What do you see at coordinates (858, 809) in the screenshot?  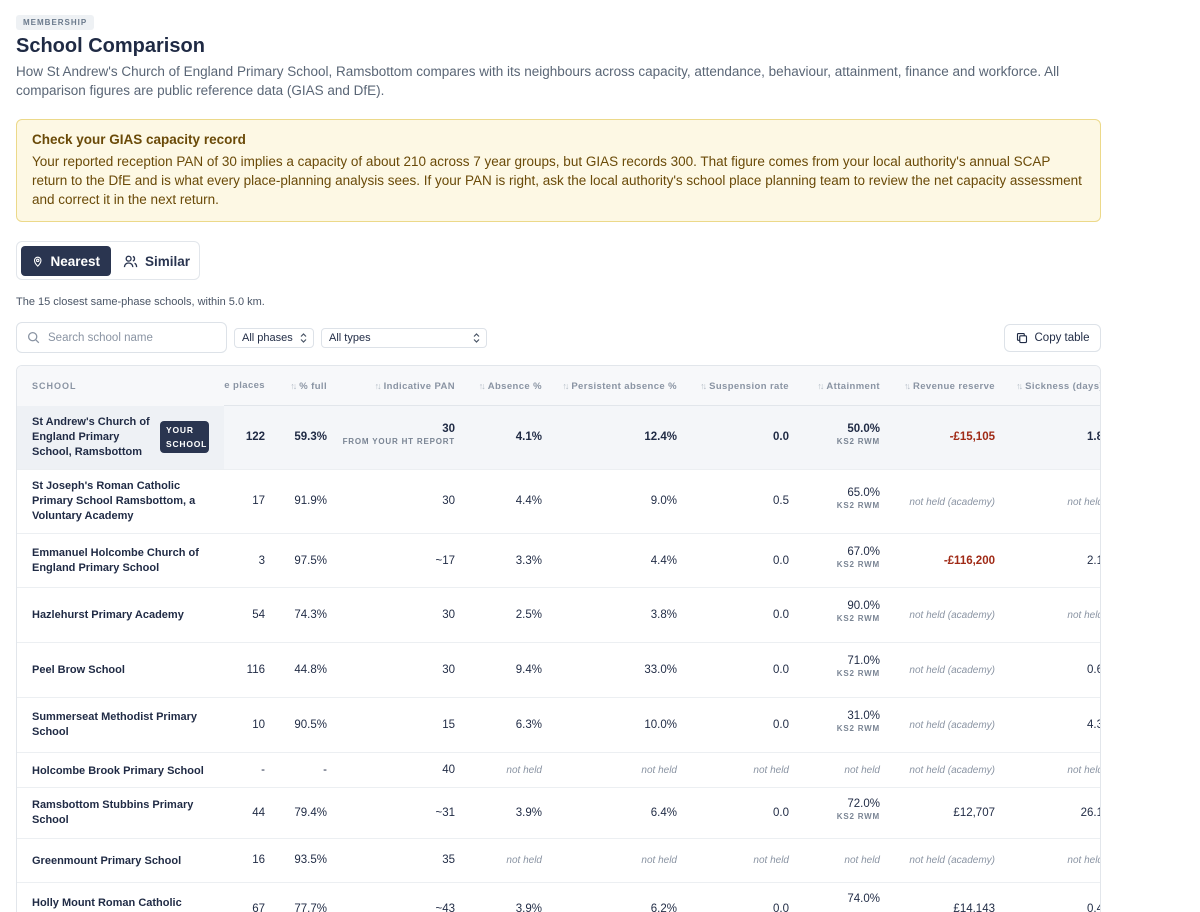 I see `attainment-cell: 72.0% KS2 RWM` at bounding box center [858, 809].